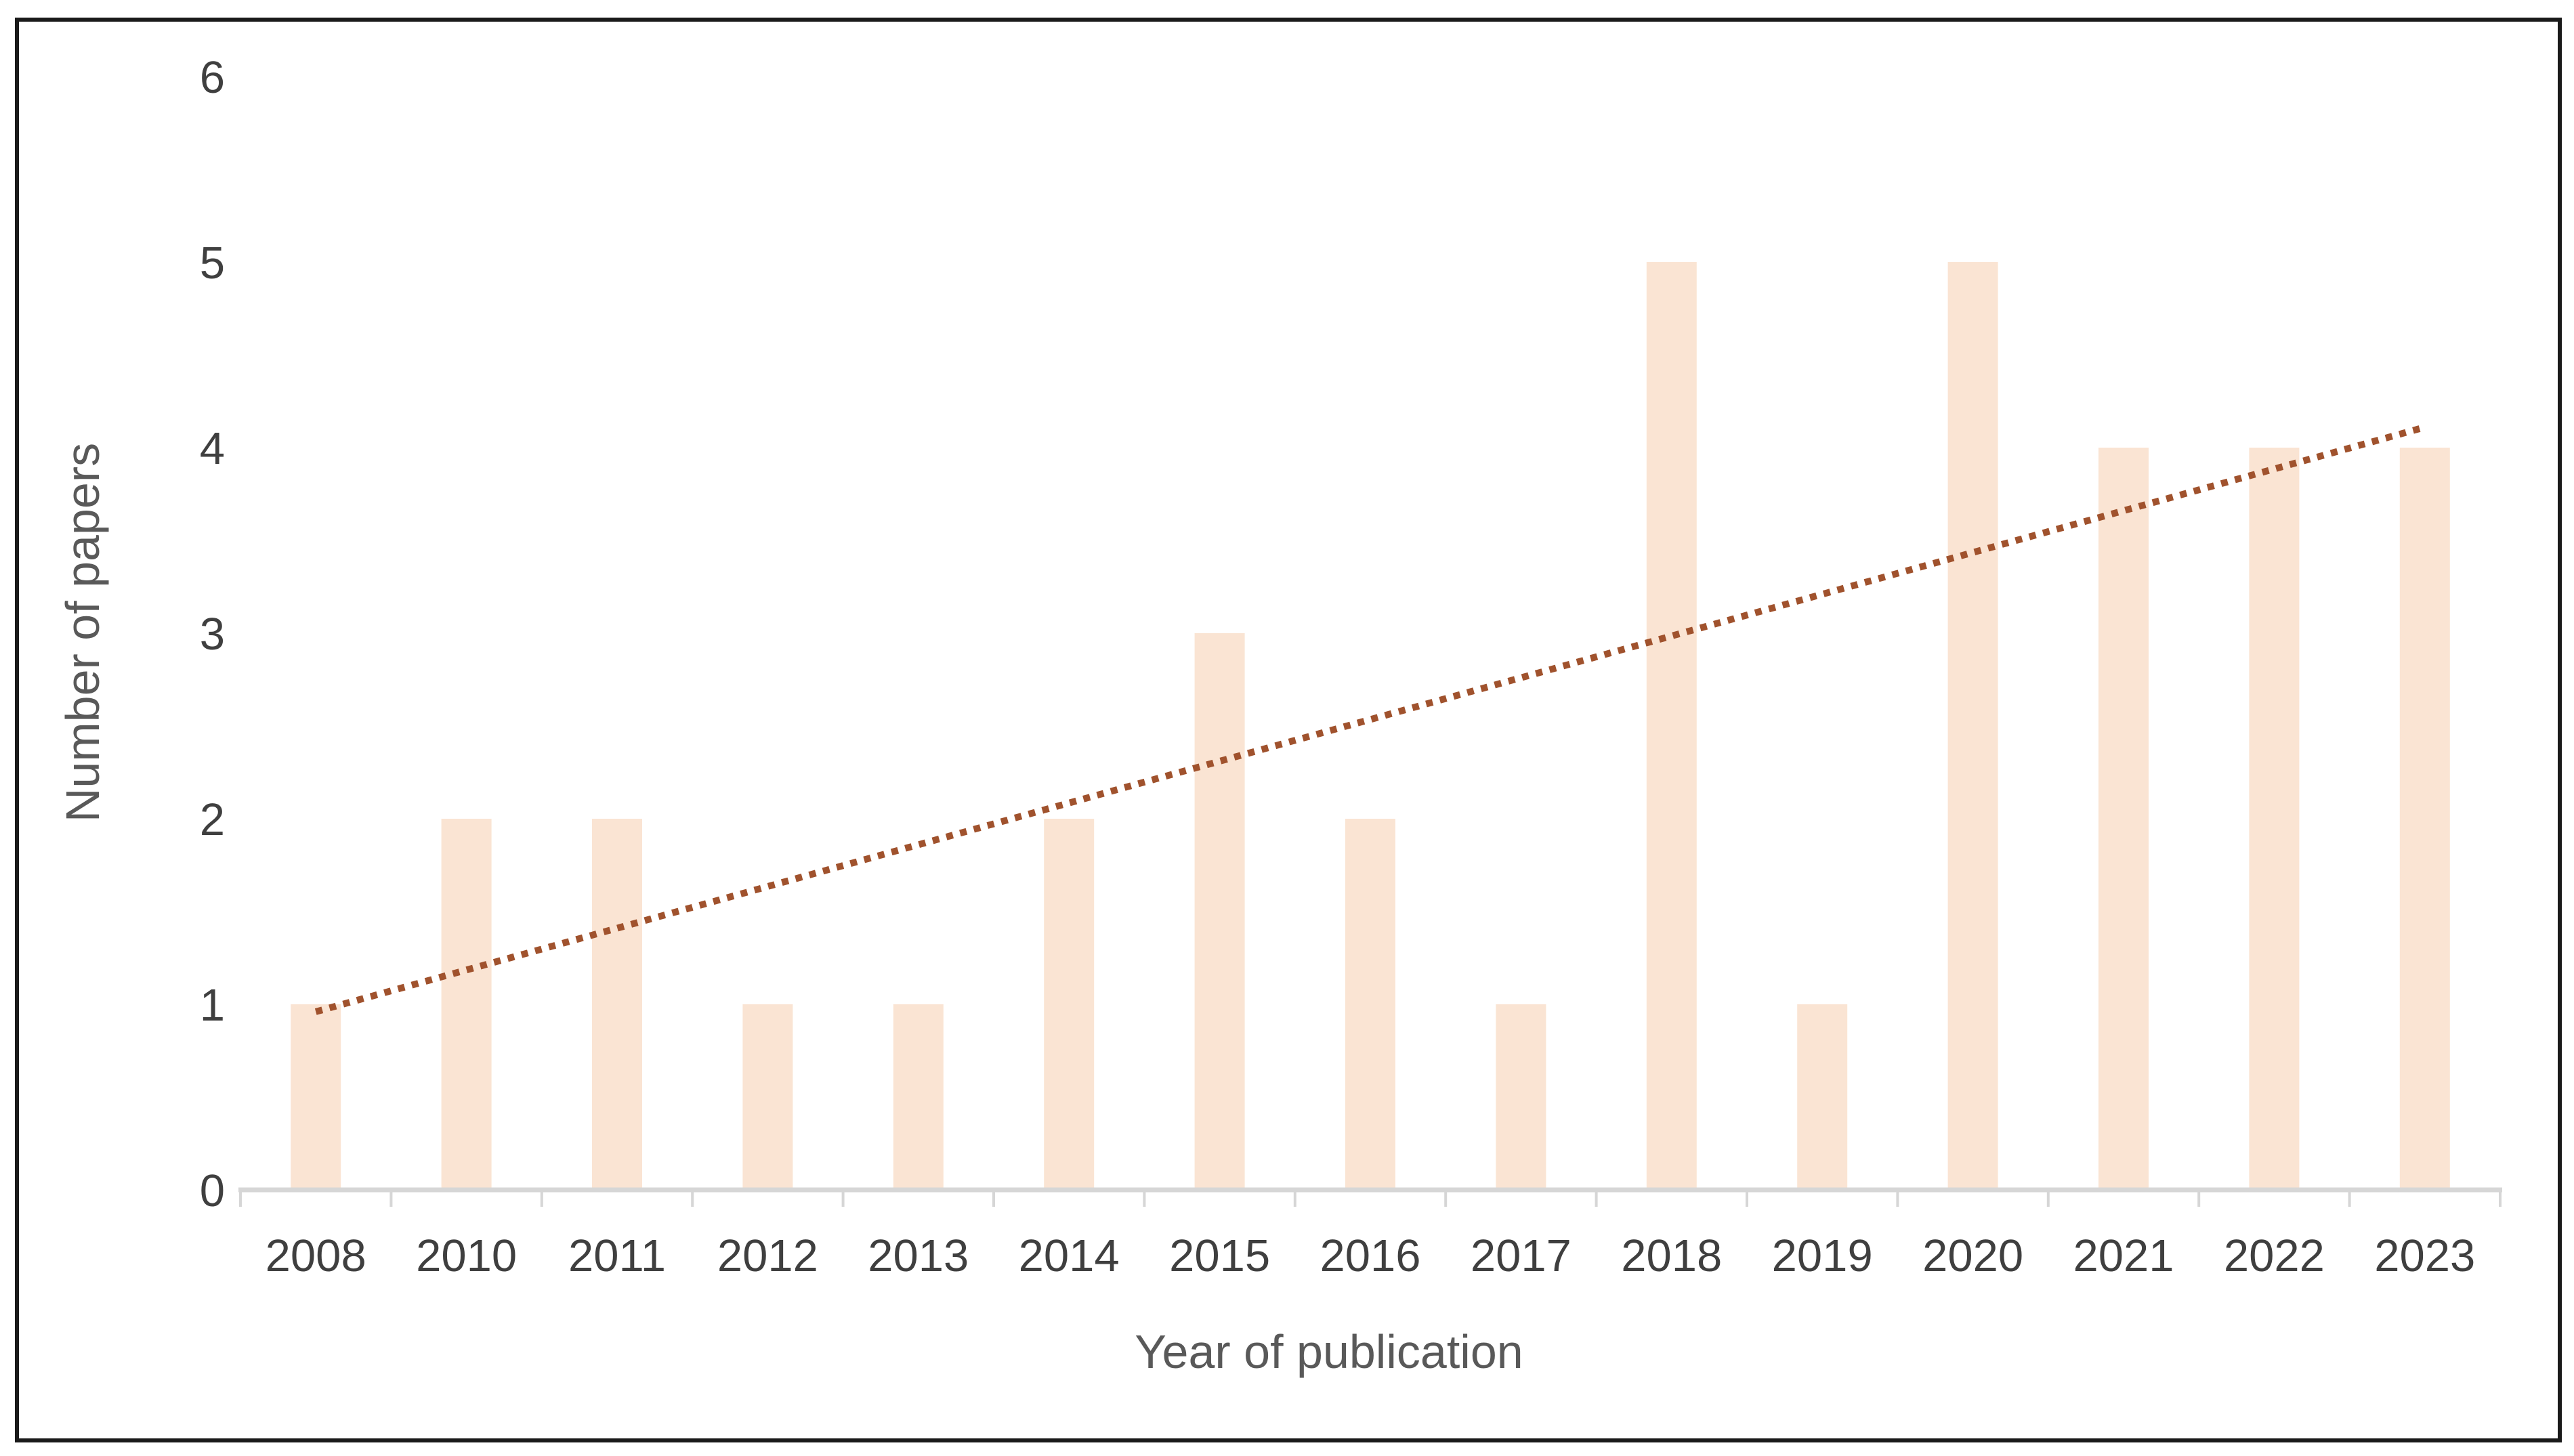  What do you see at coordinates (2424, 1255) in the screenshot?
I see `x-tick-label-2023: 2023` at bounding box center [2424, 1255].